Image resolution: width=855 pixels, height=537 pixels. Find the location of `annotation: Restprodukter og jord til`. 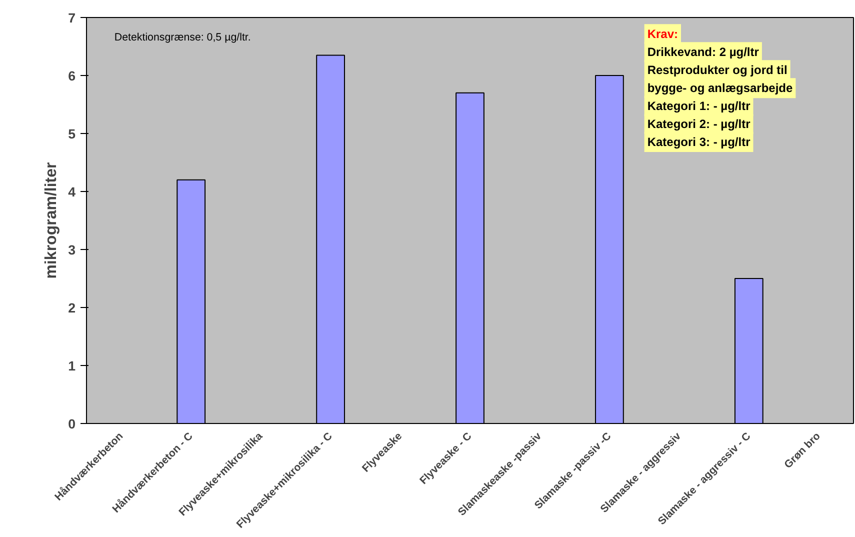

annotation: Restprodukter og jord til is located at coordinates (717, 70).